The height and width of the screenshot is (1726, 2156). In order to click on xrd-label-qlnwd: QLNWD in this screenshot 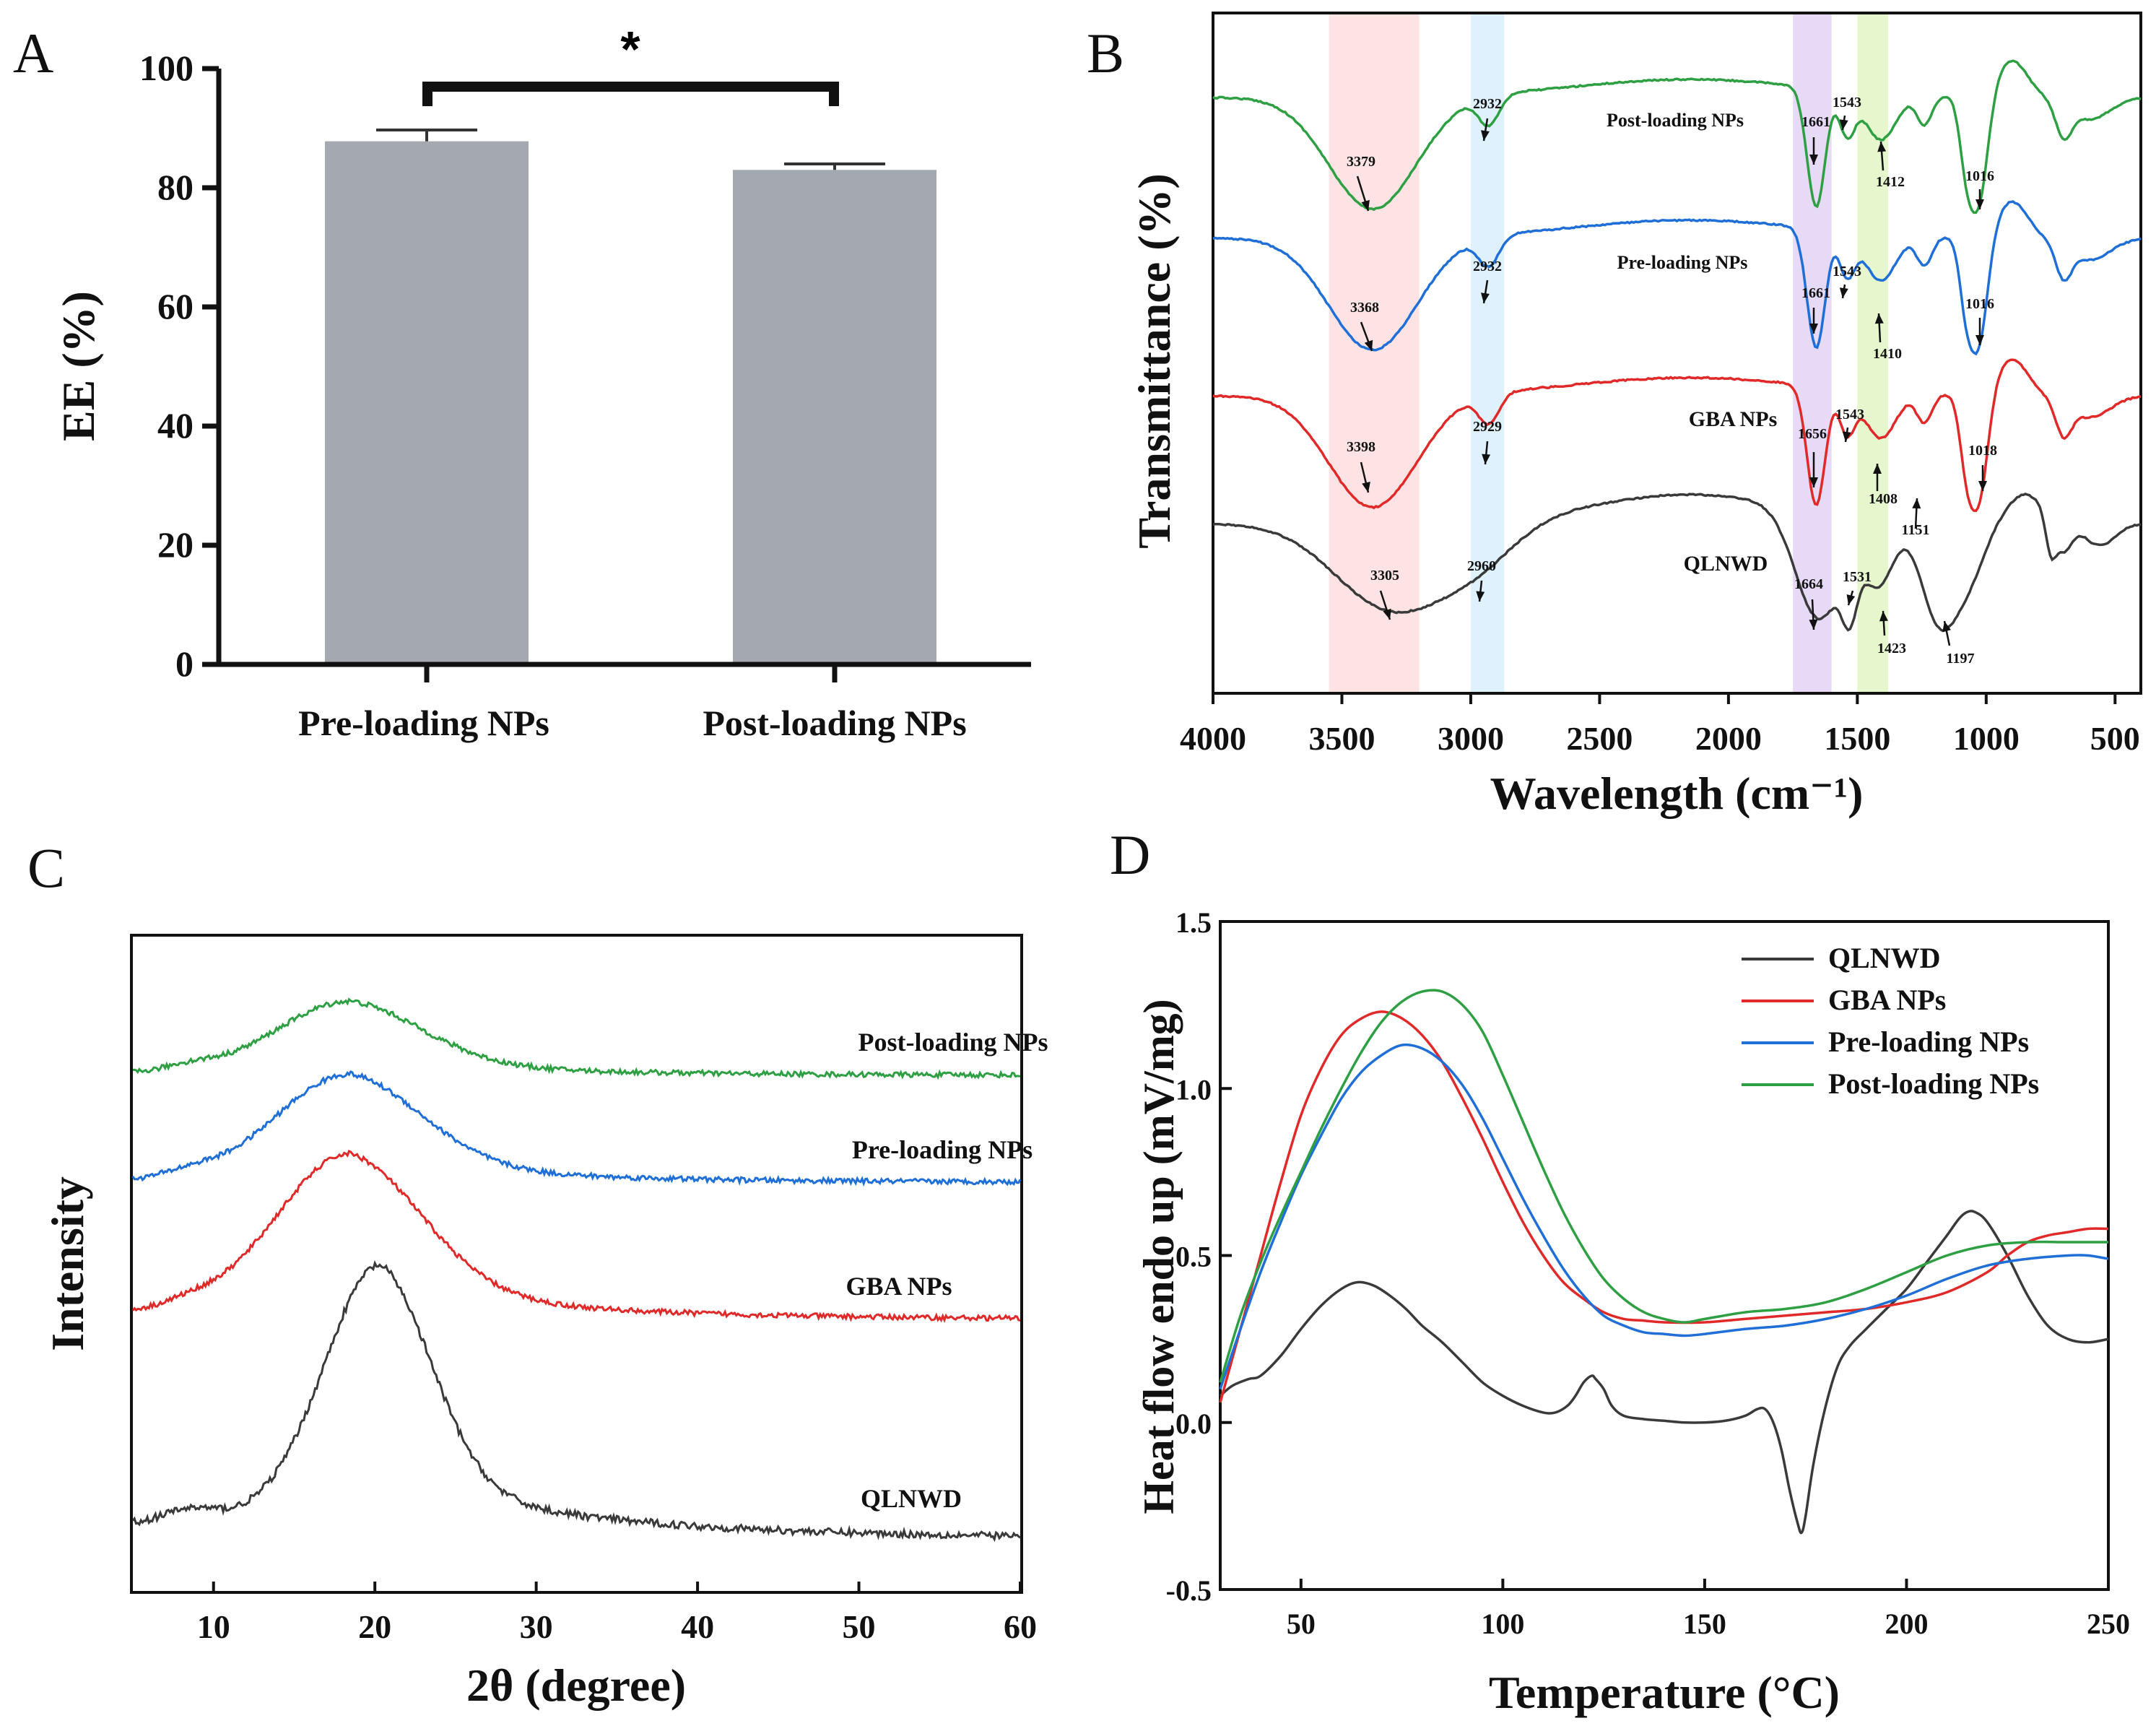, I will do `click(911, 1498)`.